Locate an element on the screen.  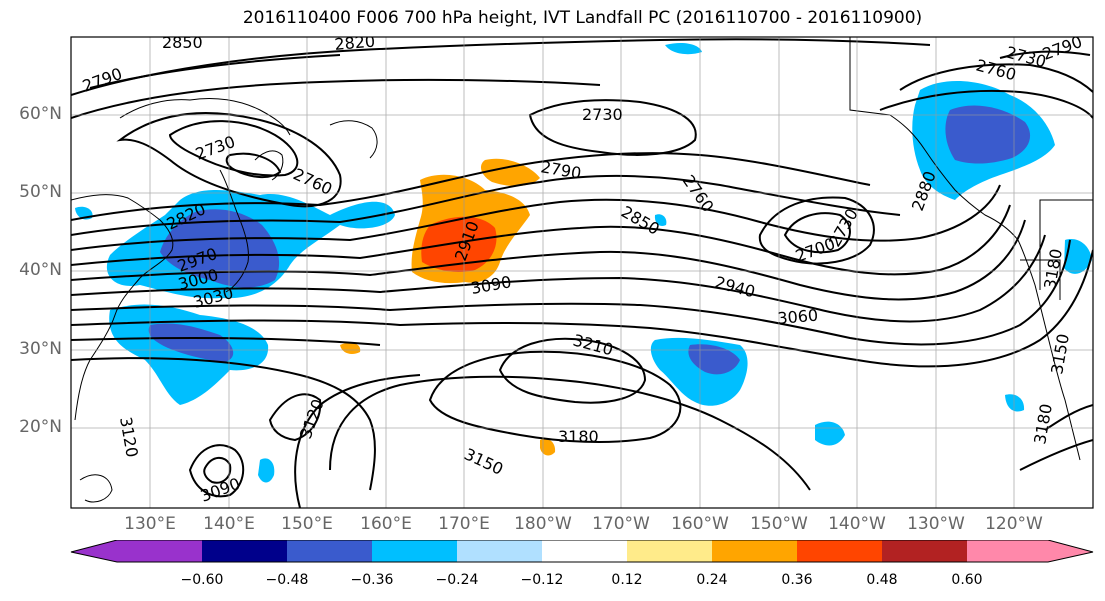
lon-label: 140°E is located at coordinates (229, 524).